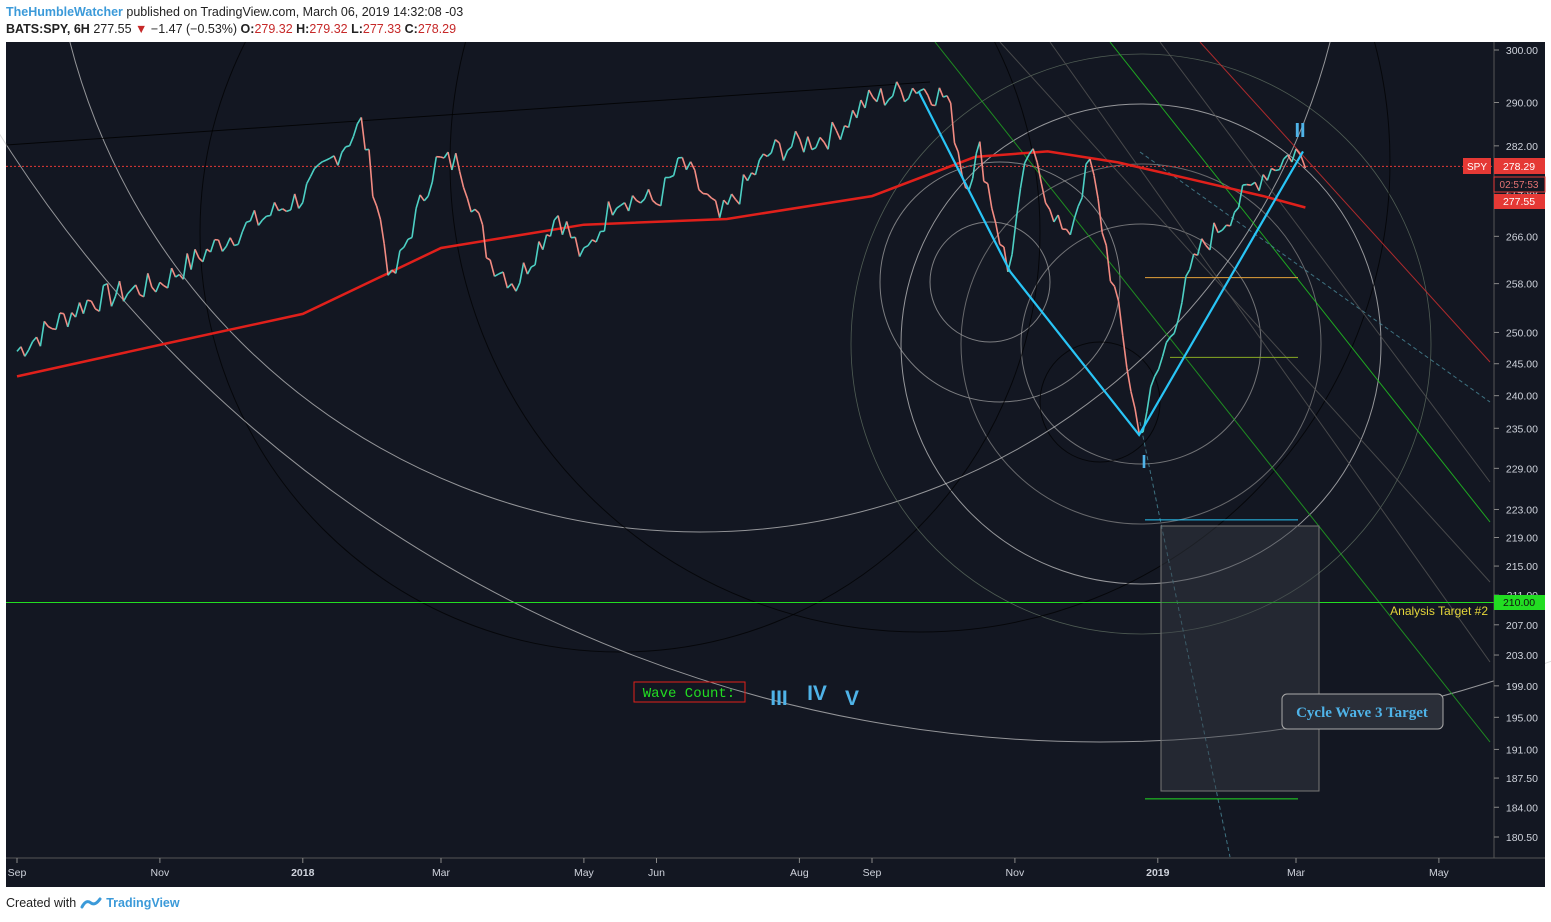  I want to click on target2-label: Analysis Target #2, so click(1439, 611).